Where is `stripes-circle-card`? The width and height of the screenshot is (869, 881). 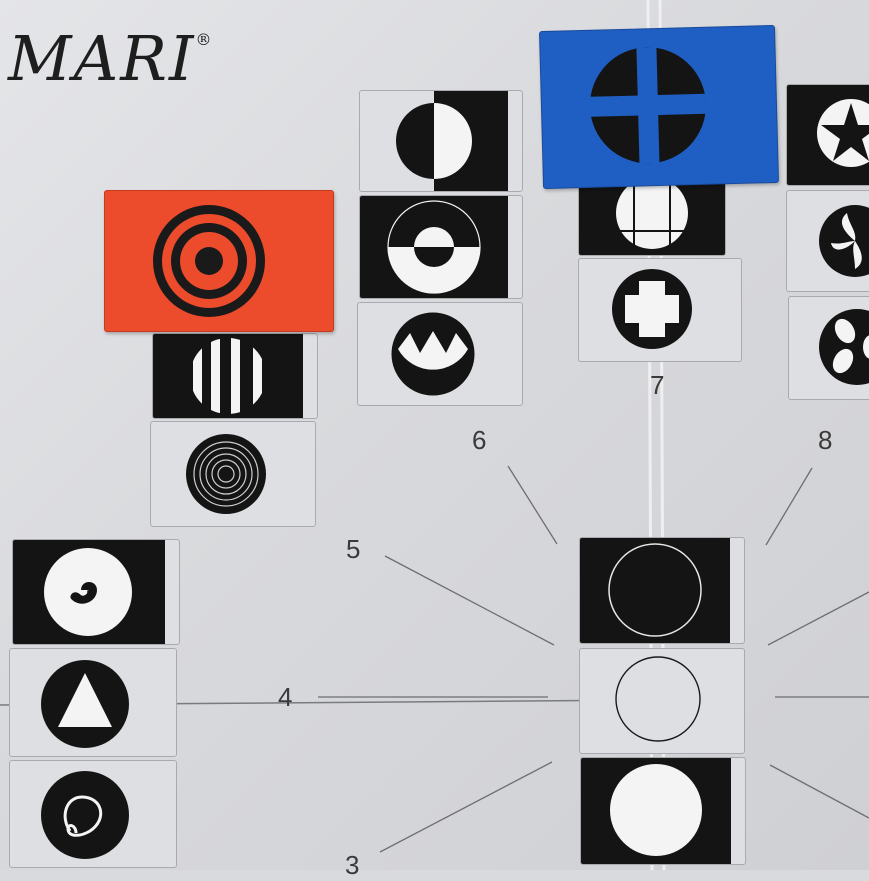 stripes-circle-card is located at coordinates (235, 376).